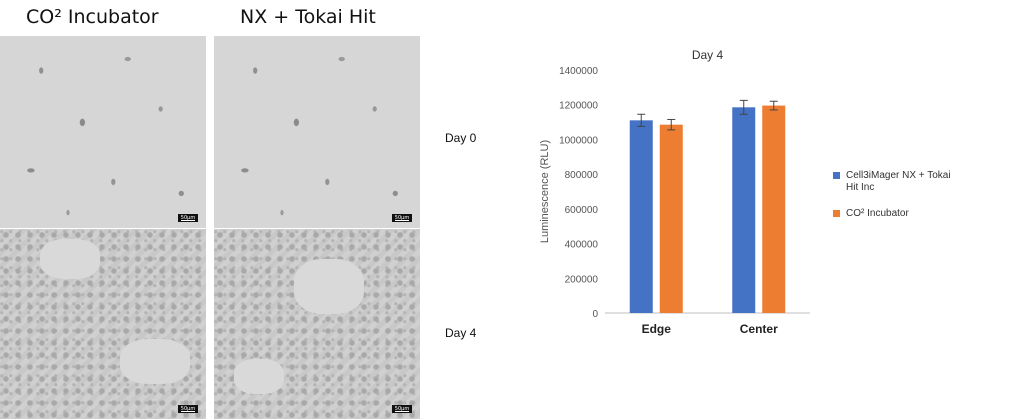  I want to click on y-tick-label: 1200000, so click(578, 106).